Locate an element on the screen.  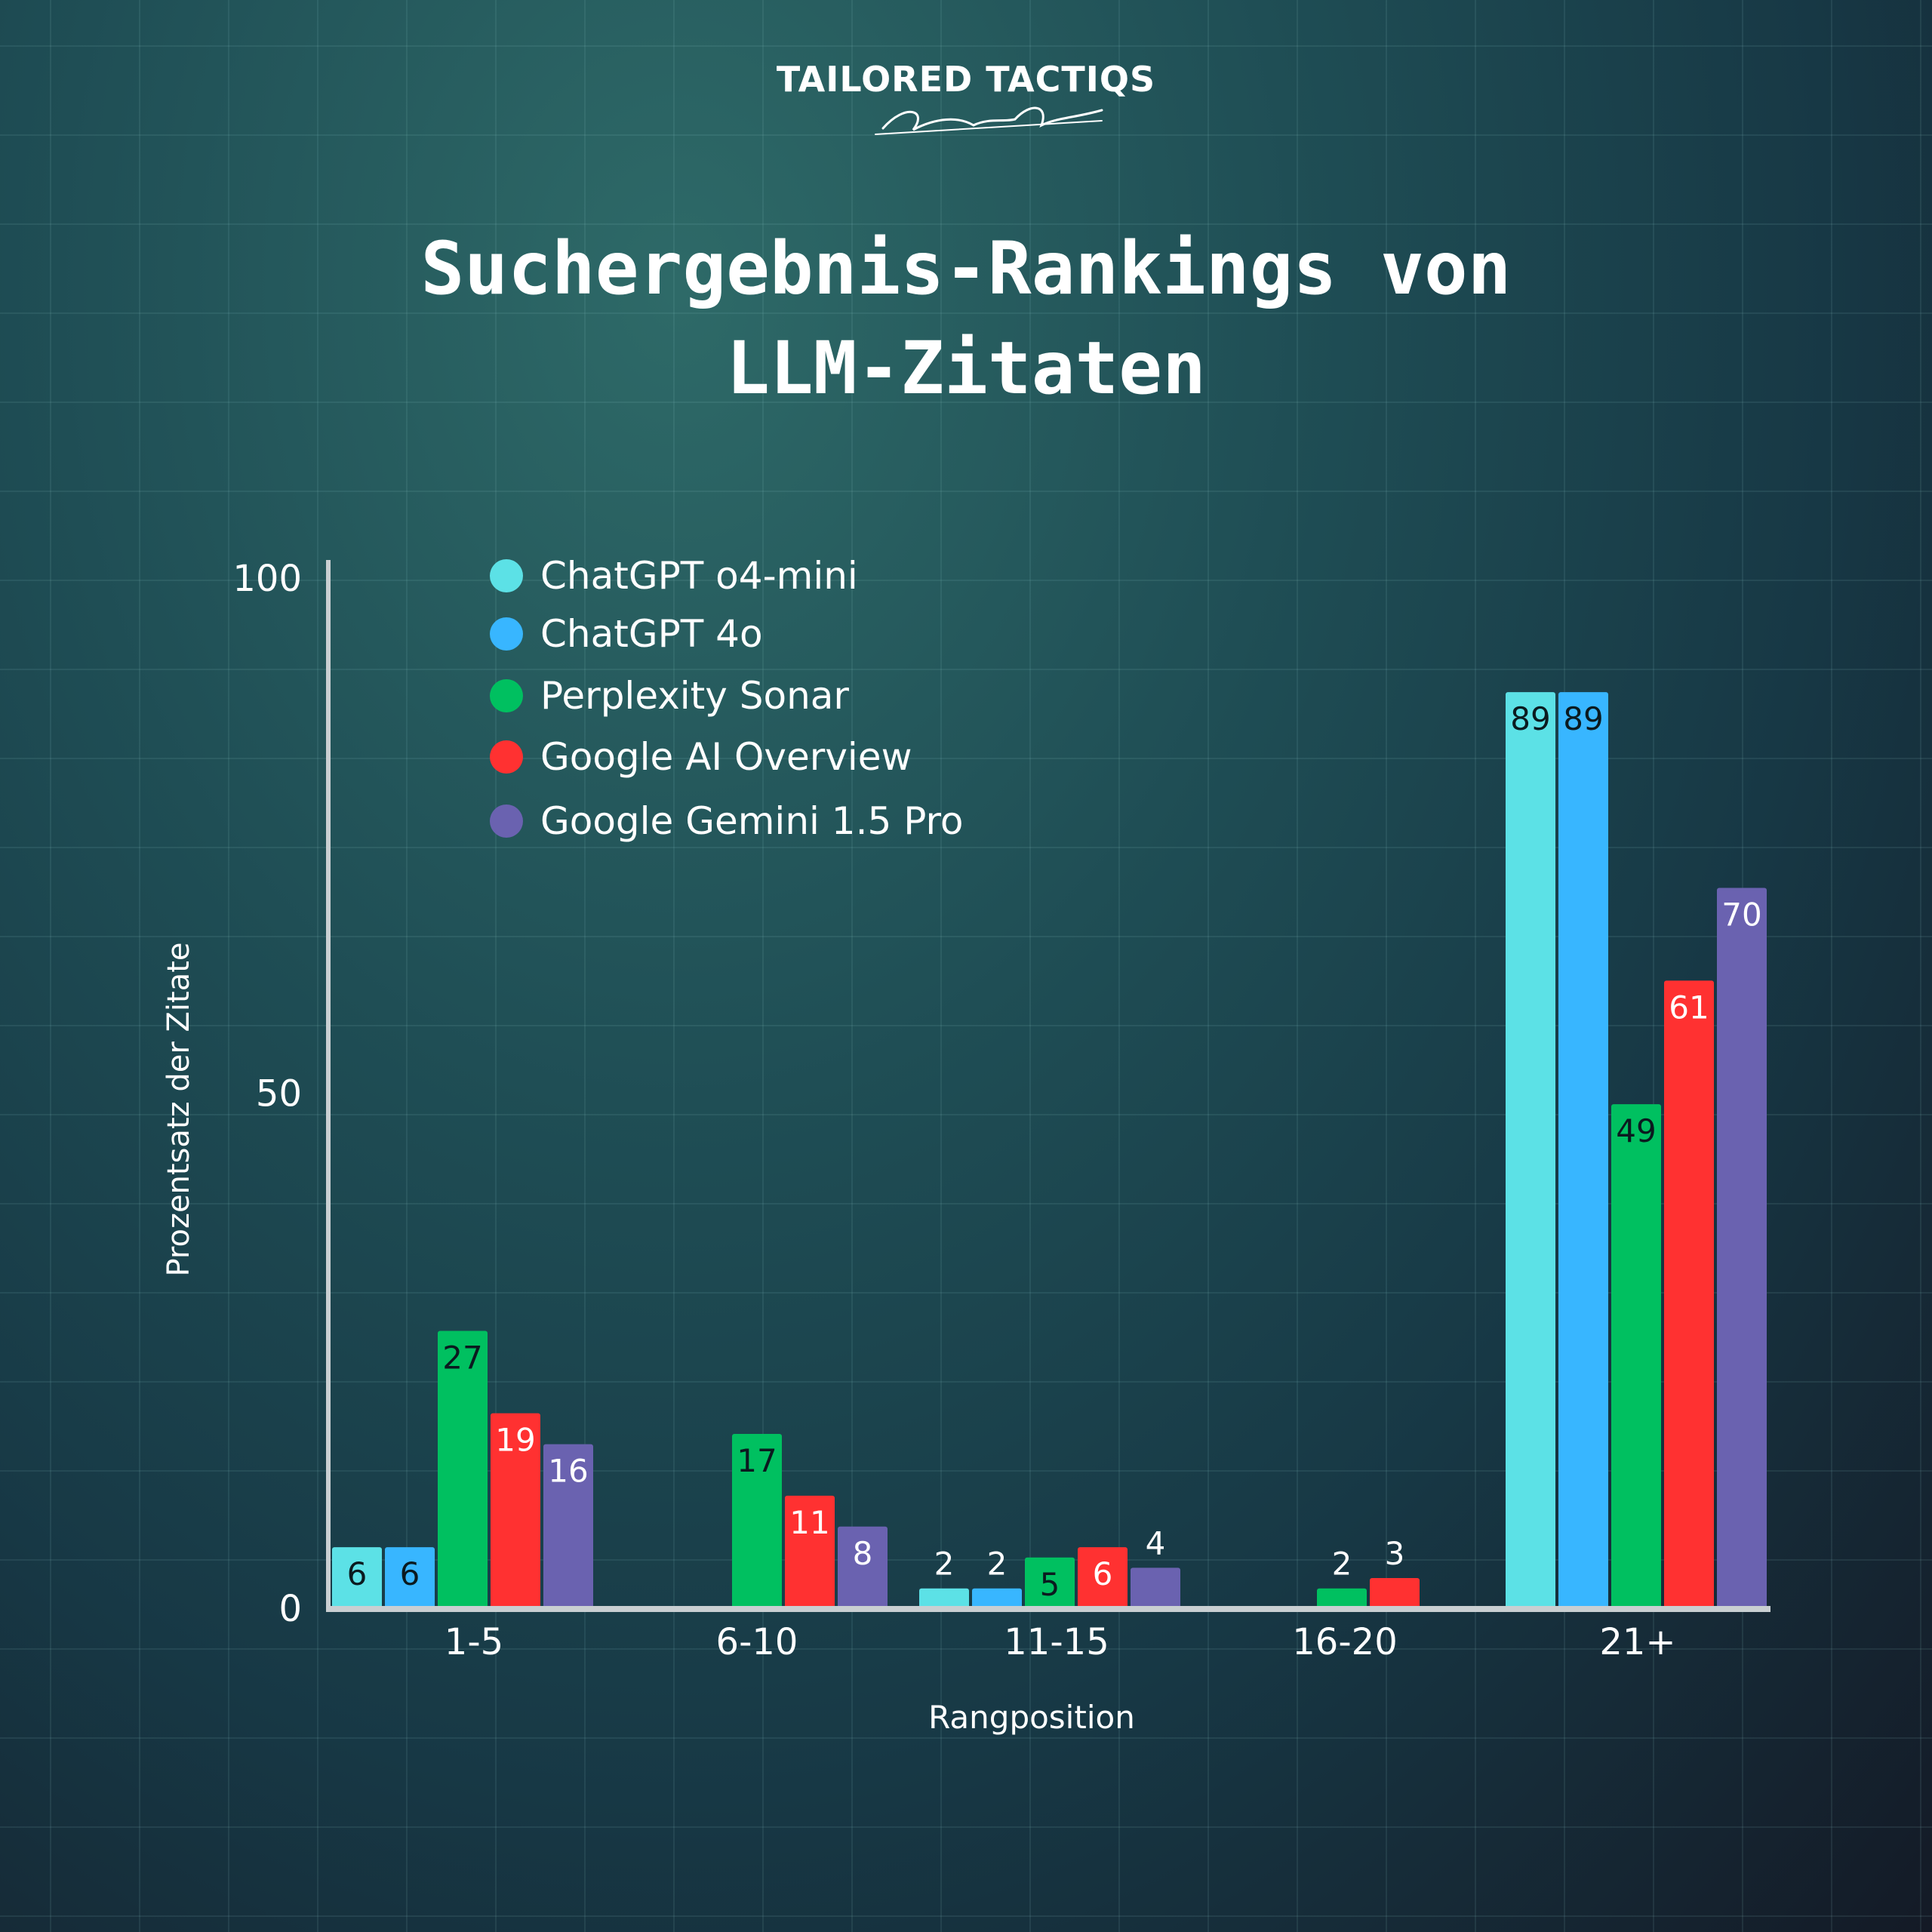
data-label: 19 is located at coordinates (515, 1440).